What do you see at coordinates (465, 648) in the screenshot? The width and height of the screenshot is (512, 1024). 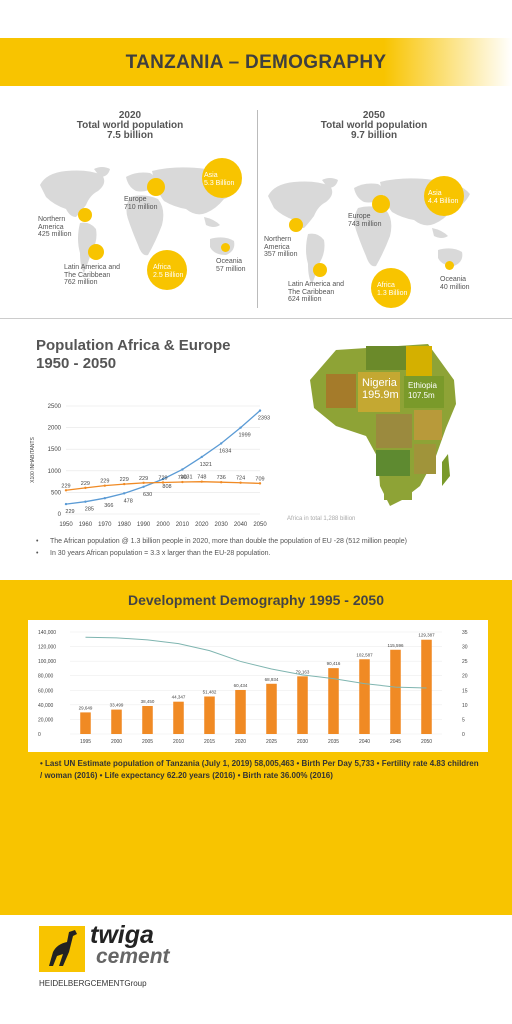 I see `y2-tick-label: 30` at bounding box center [465, 648].